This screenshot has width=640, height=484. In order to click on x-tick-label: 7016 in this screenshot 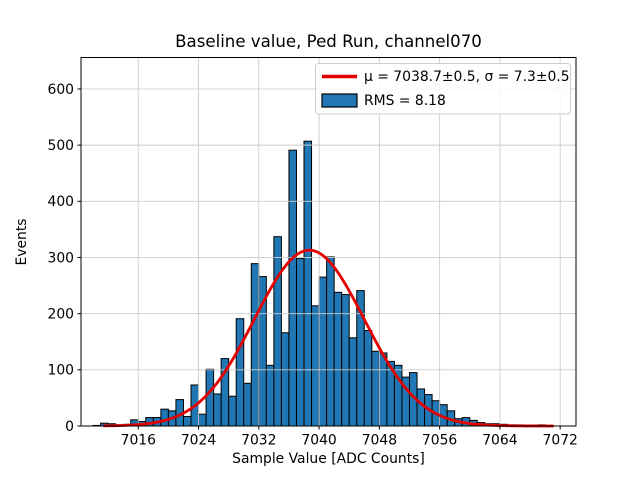, I will do `click(138, 441)`.